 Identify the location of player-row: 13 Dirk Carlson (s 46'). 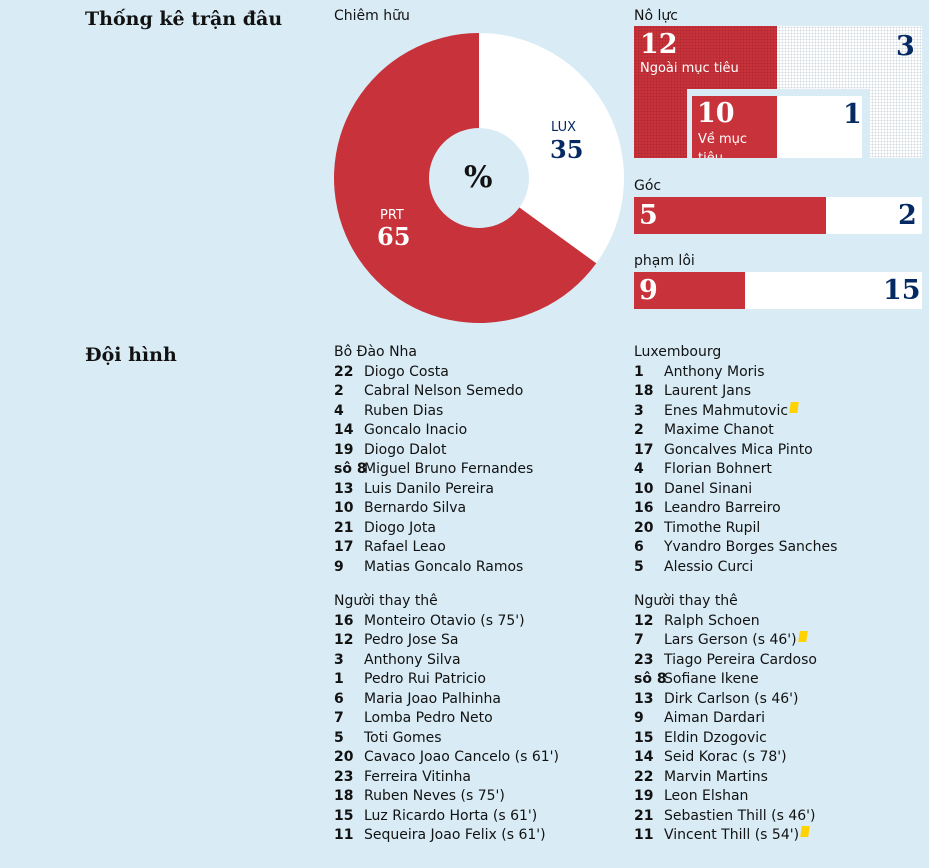
(735, 700).